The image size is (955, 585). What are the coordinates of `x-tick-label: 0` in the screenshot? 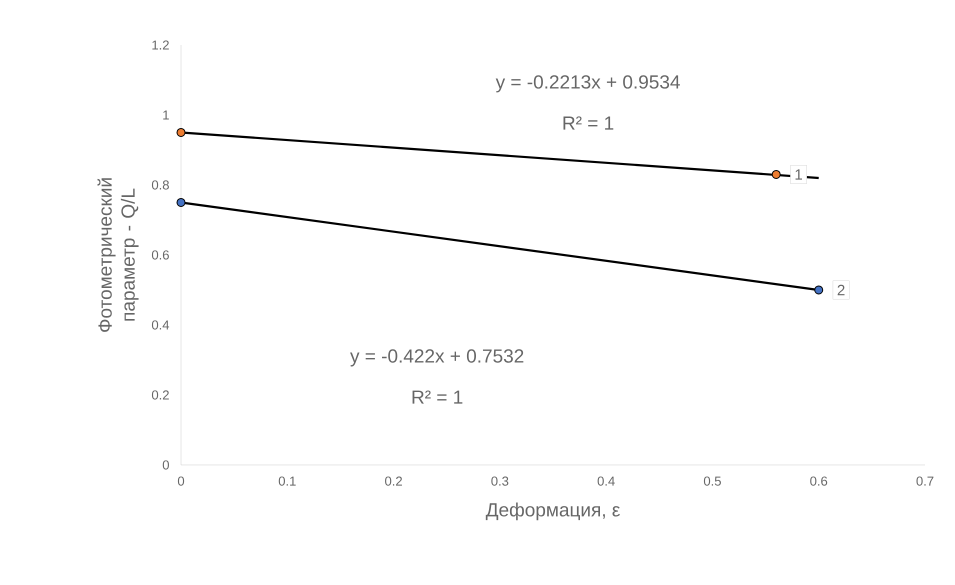 It's located at (181, 481).